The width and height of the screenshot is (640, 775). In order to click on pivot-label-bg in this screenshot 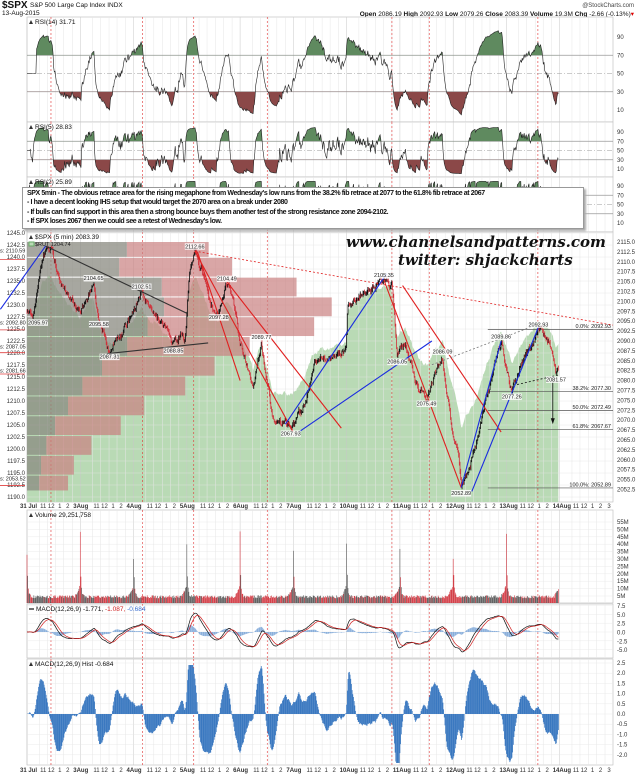, I will do `click(290, 433)`.